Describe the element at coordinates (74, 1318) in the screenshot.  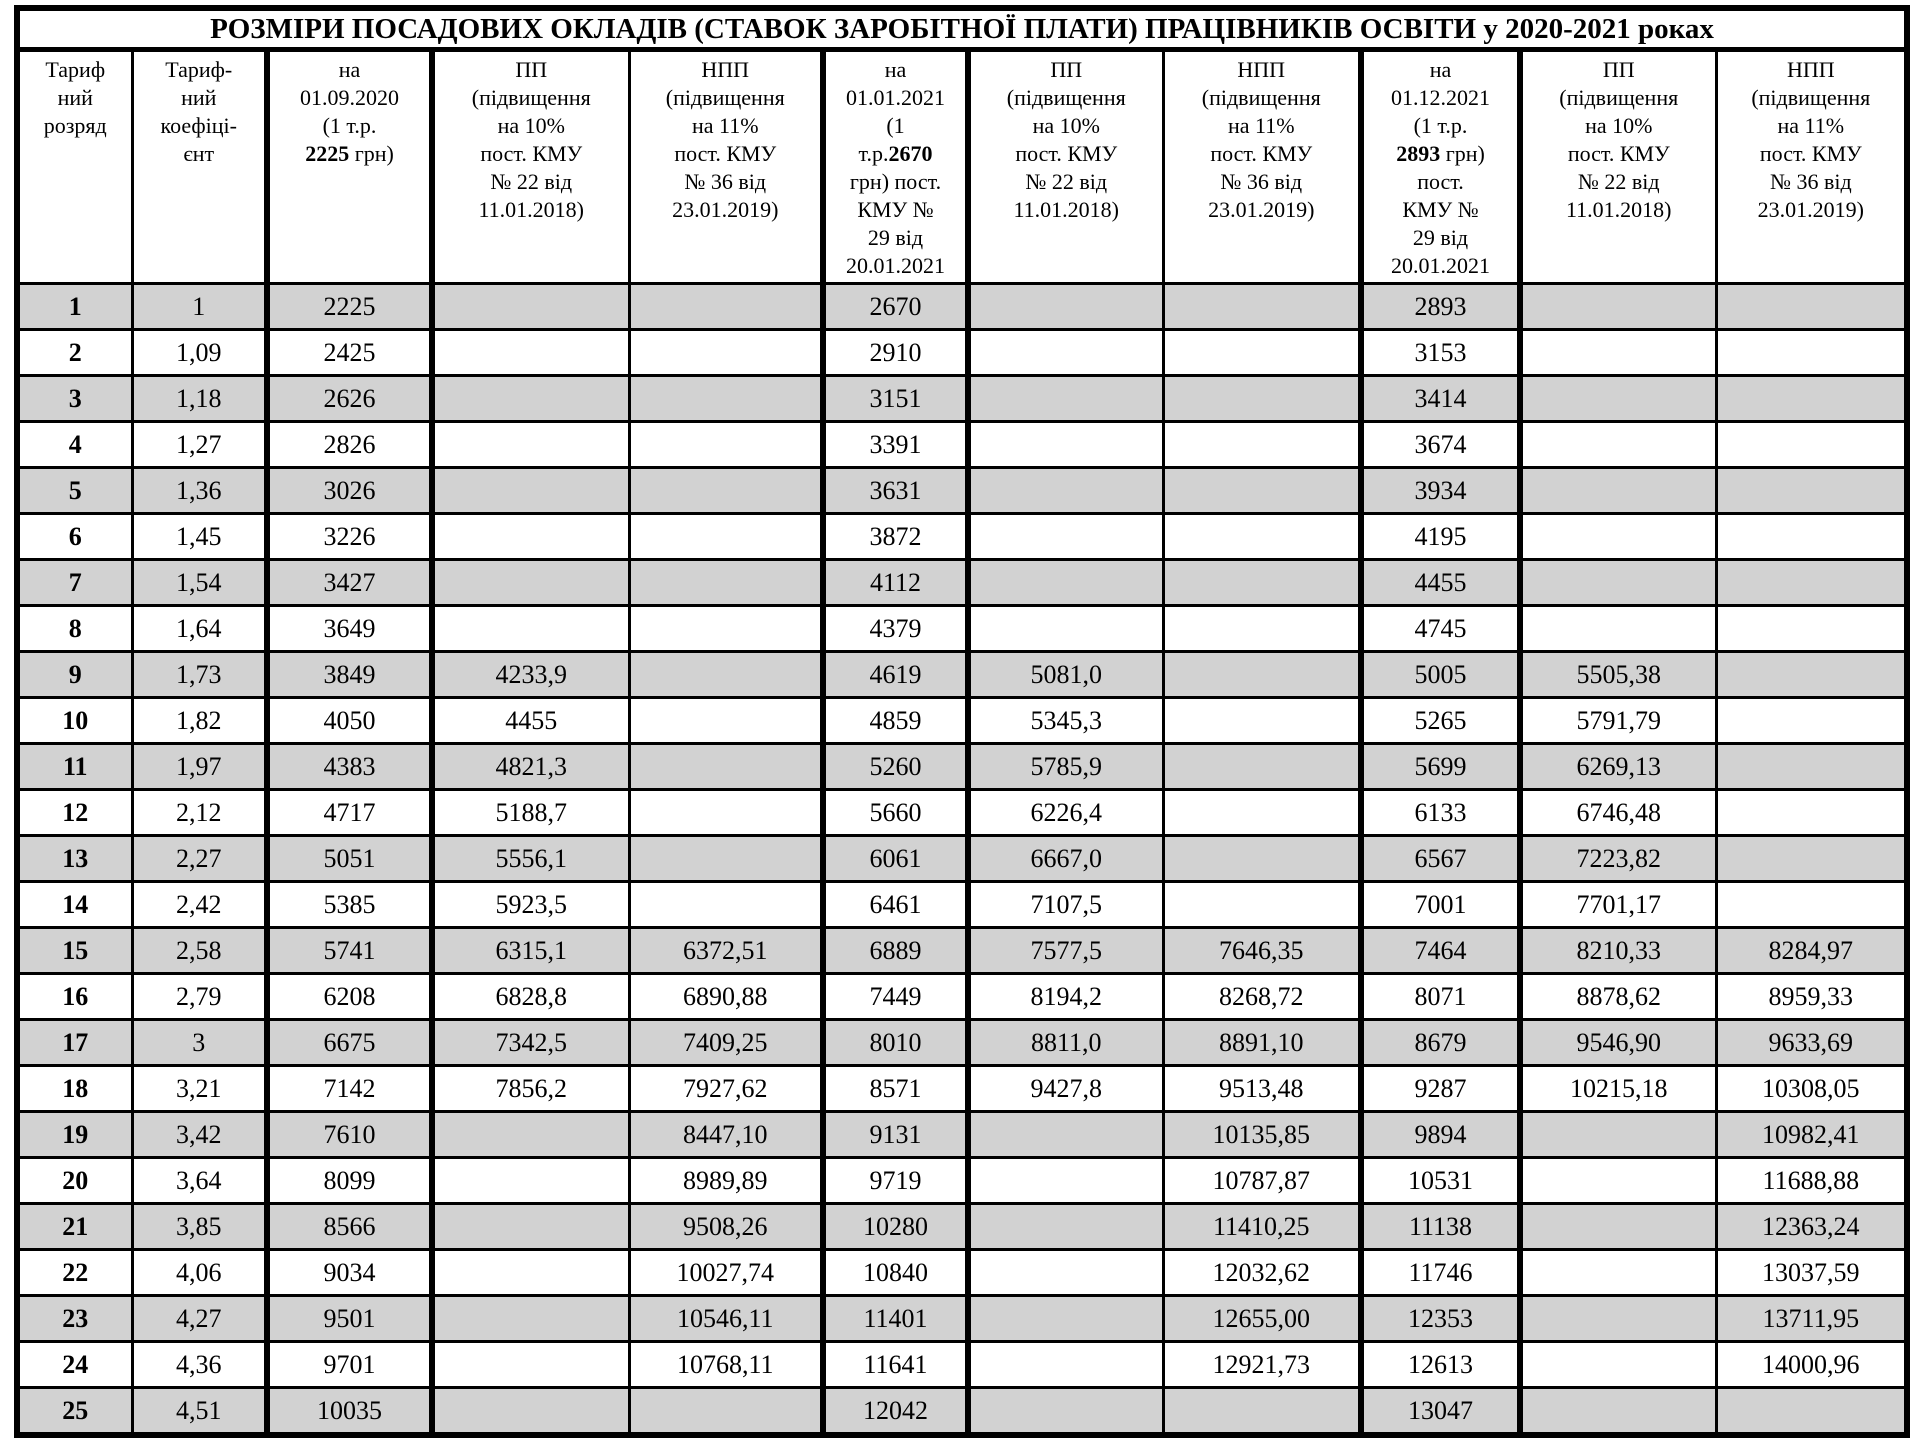
I see `cell-rank: 23` at that location.